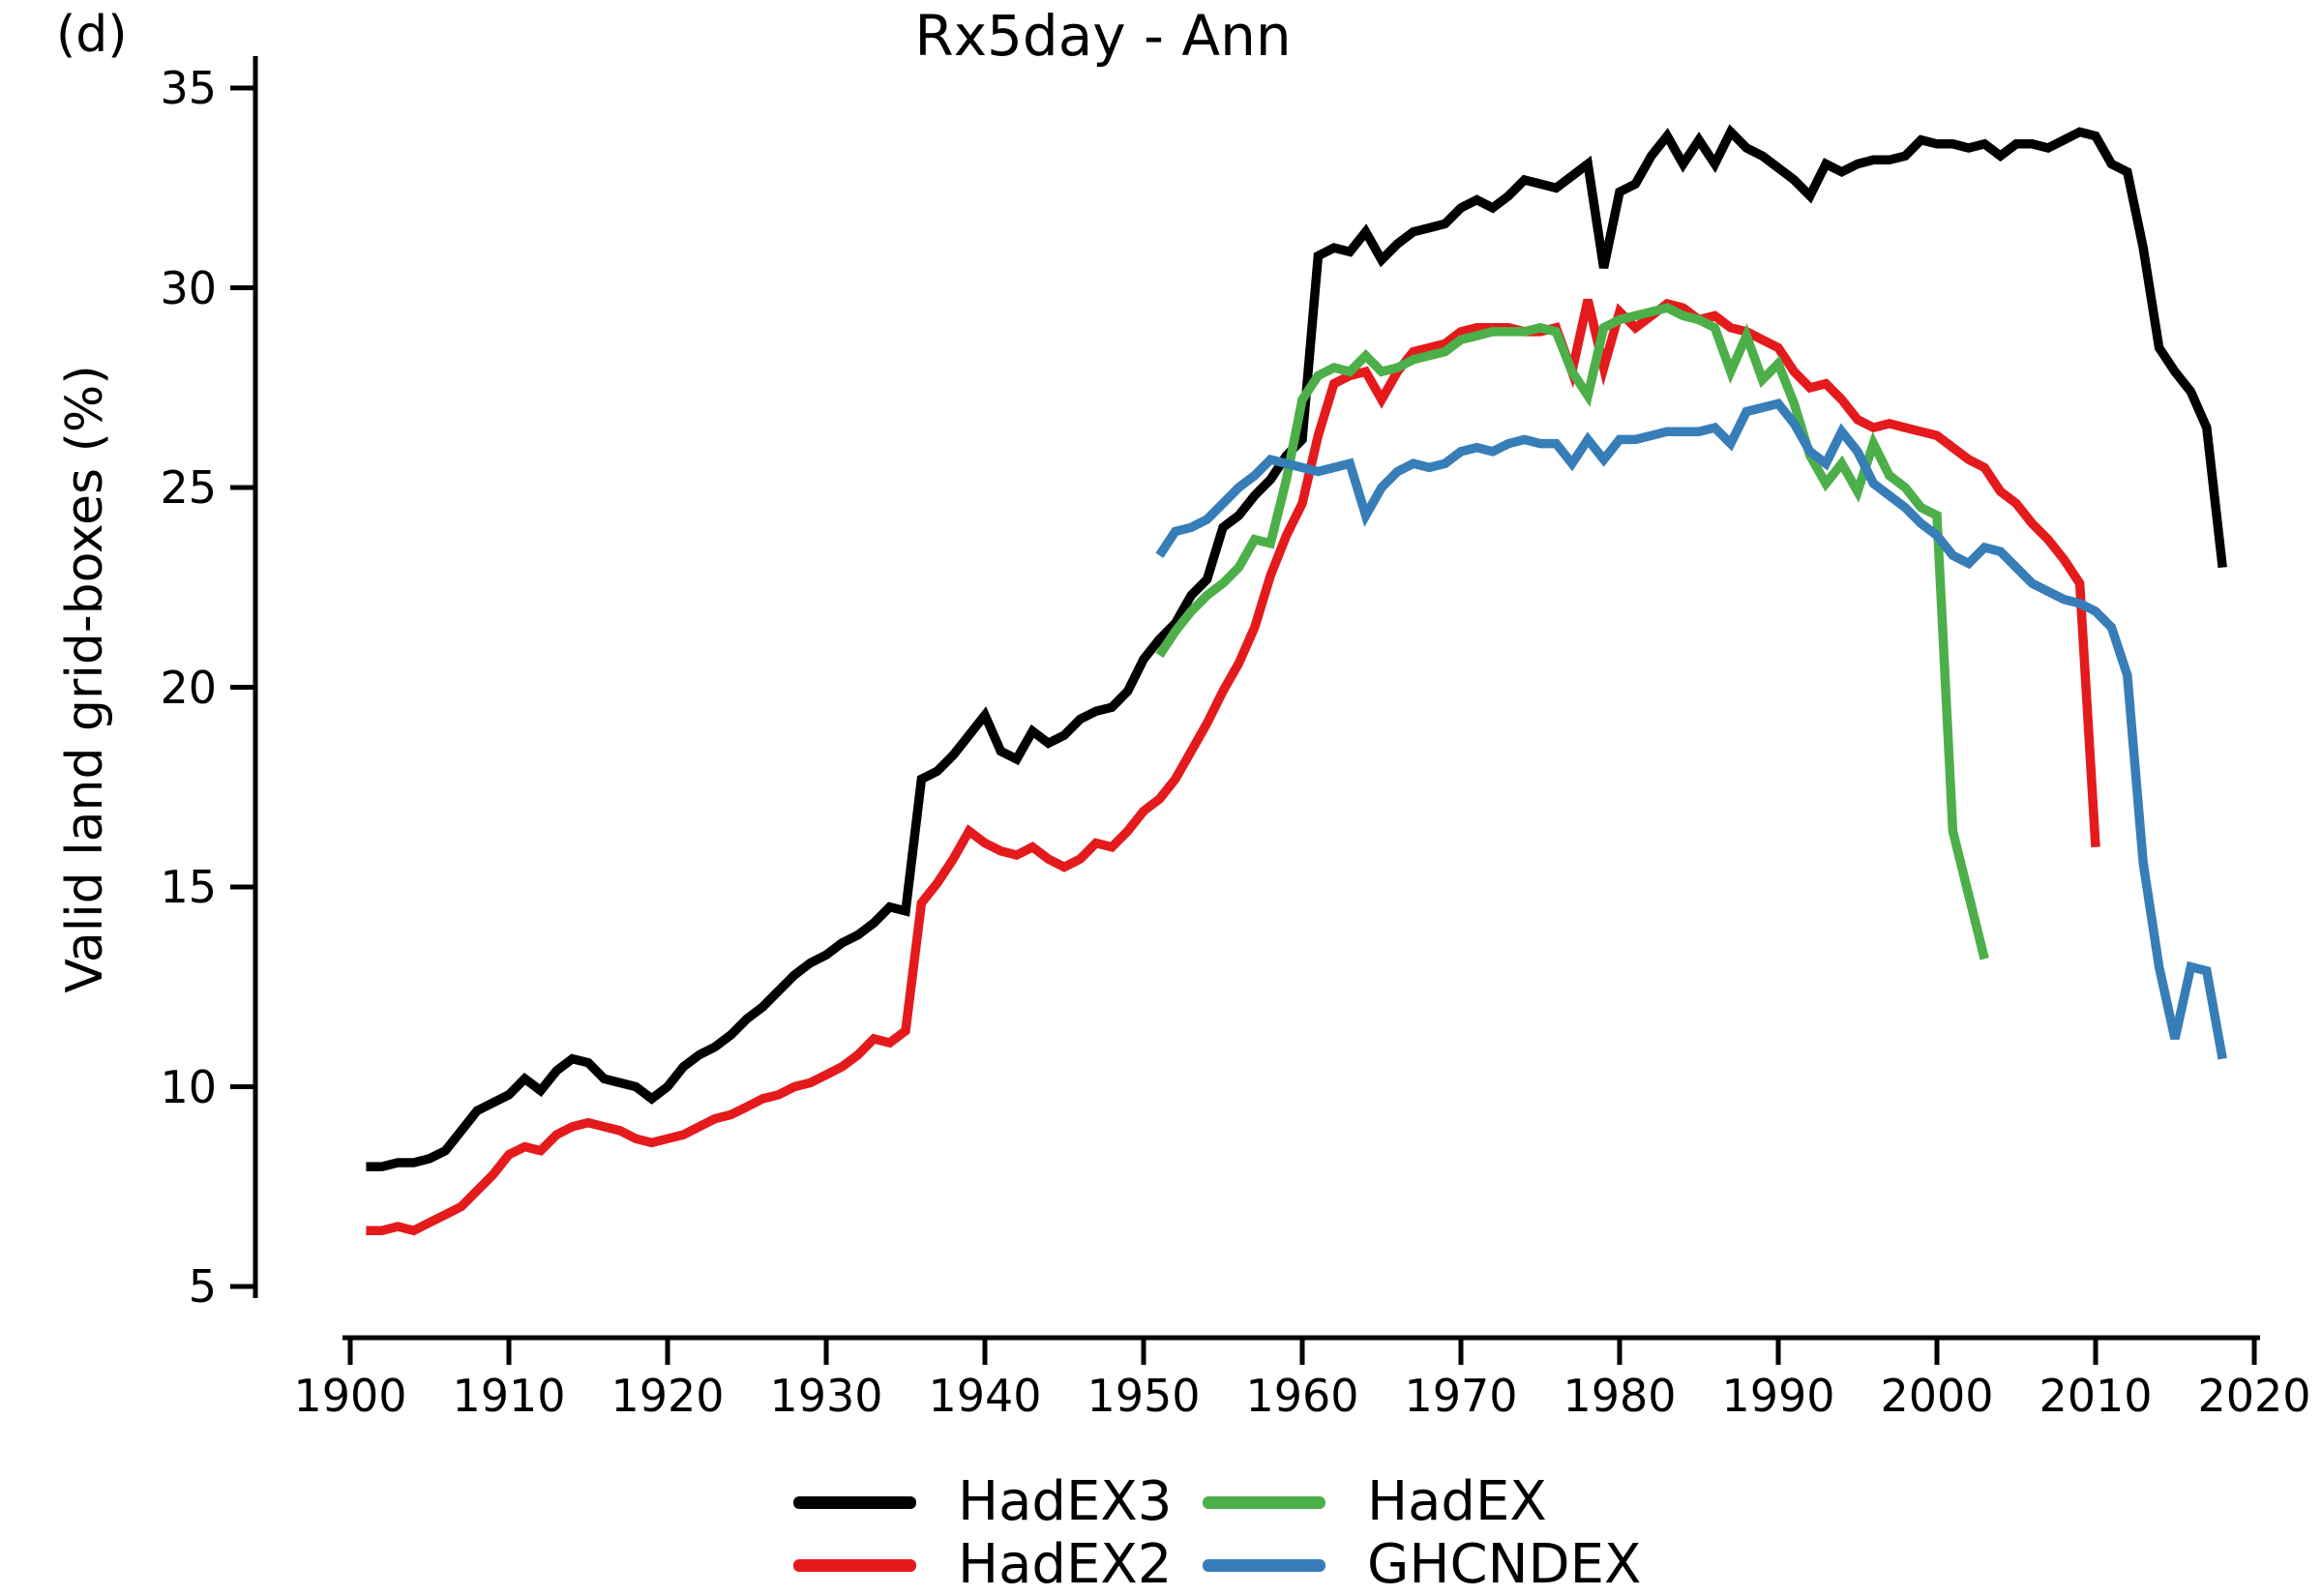  What do you see at coordinates (188, 1086) in the screenshot?
I see `y-tick-label-10: 10` at bounding box center [188, 1086].